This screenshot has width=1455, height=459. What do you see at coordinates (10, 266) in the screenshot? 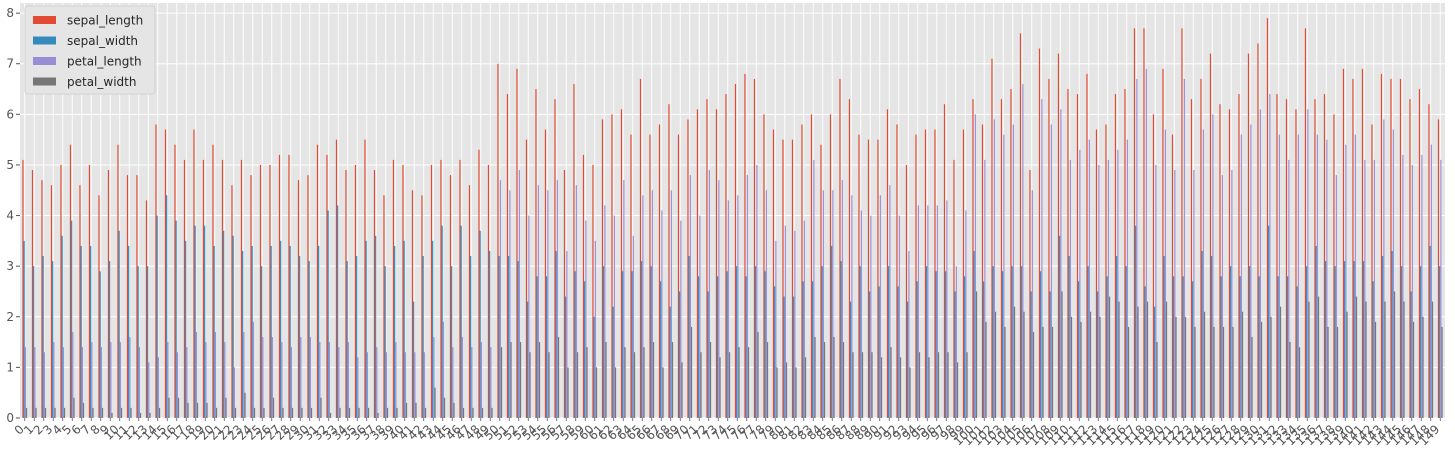
I see `y-tick-label: 3` at bounding box center [10, 266].